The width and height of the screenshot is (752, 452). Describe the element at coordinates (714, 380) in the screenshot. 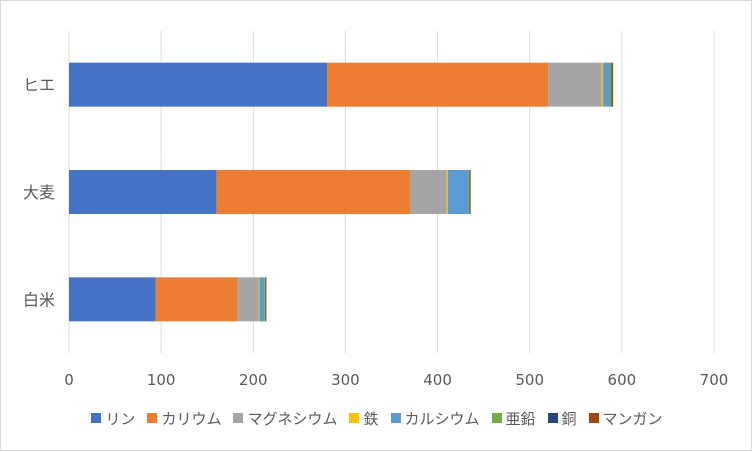

I see `x-tick-label: 700` at that location.